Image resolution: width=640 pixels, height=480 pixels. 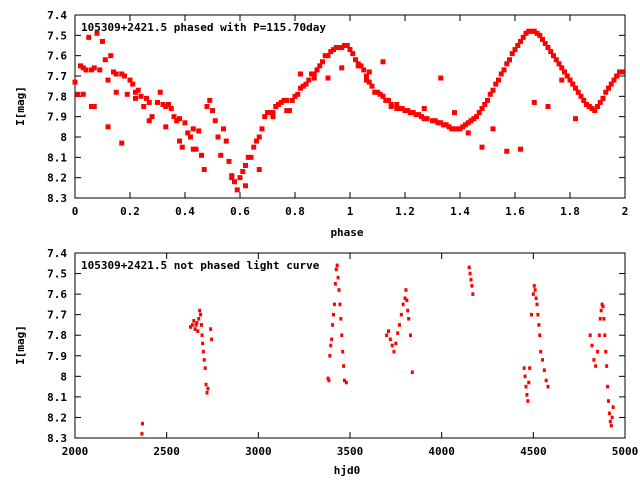 I want to click on y-tick-label: 8.2, so click(x=57, y=178).